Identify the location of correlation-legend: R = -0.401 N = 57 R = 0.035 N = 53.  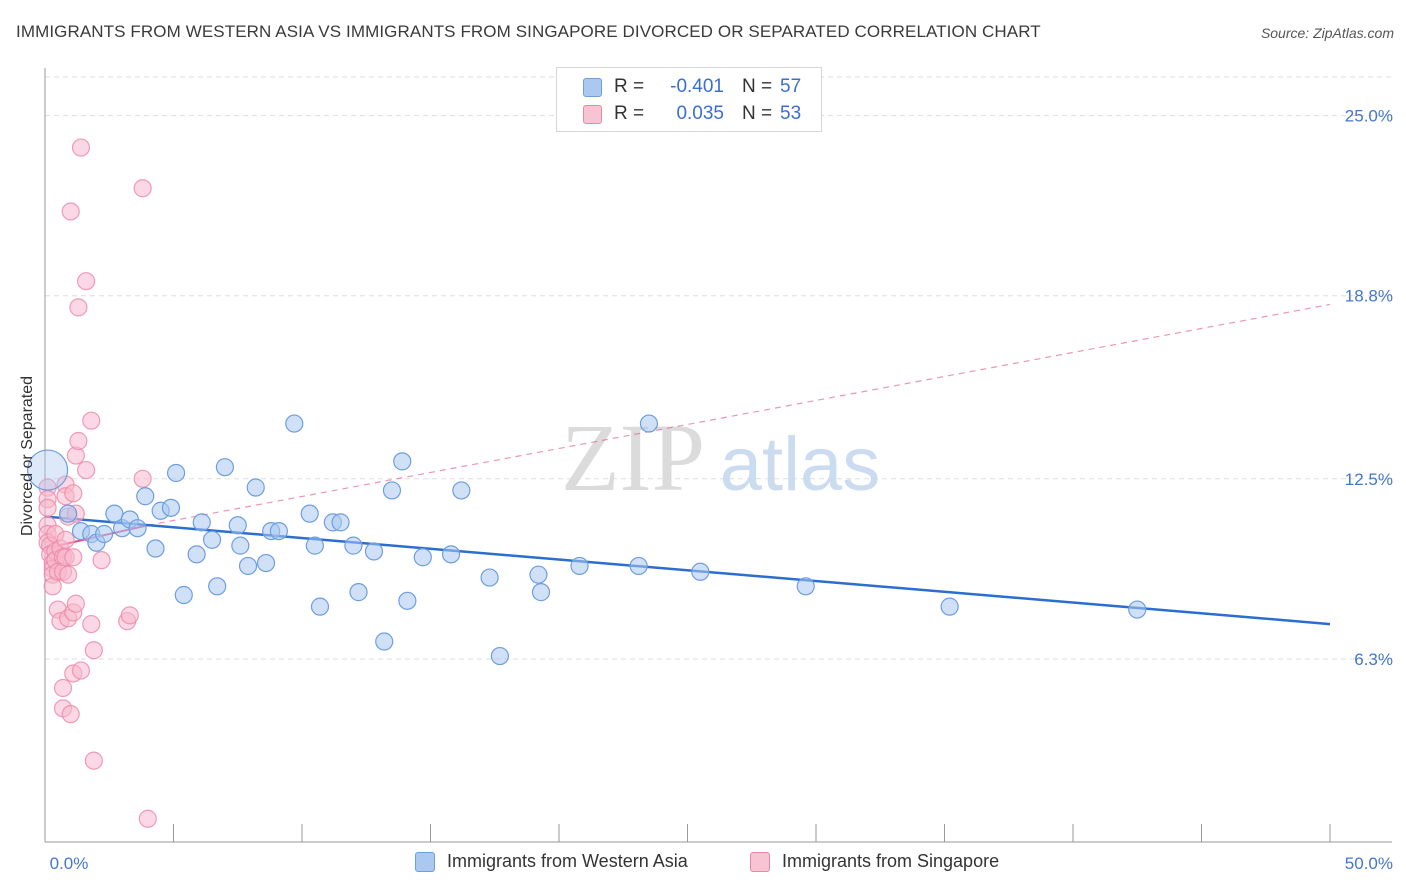
(689, 99).